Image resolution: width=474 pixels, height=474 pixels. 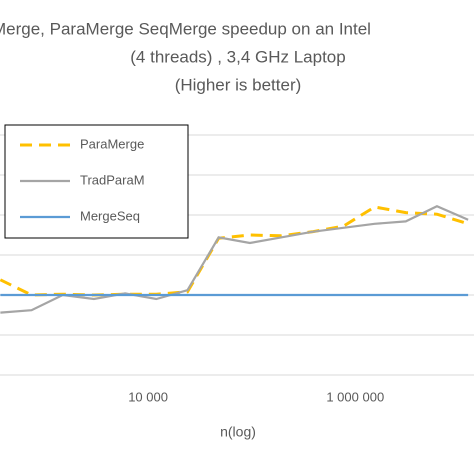 What do you see at coordinates (238, 84) in the screenshot?
I see `chart-subtitle: (Higher is better)` at bounding box center [238, 84].